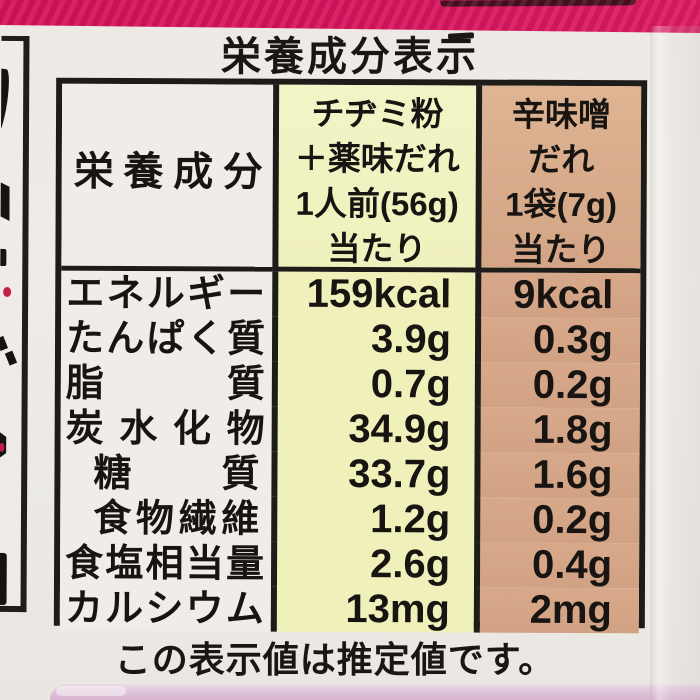 Image resolution: width=700 pixels, height=700 pixels. I want to click on nutrient-label-text: 食塩相当量, so click(164, 564).